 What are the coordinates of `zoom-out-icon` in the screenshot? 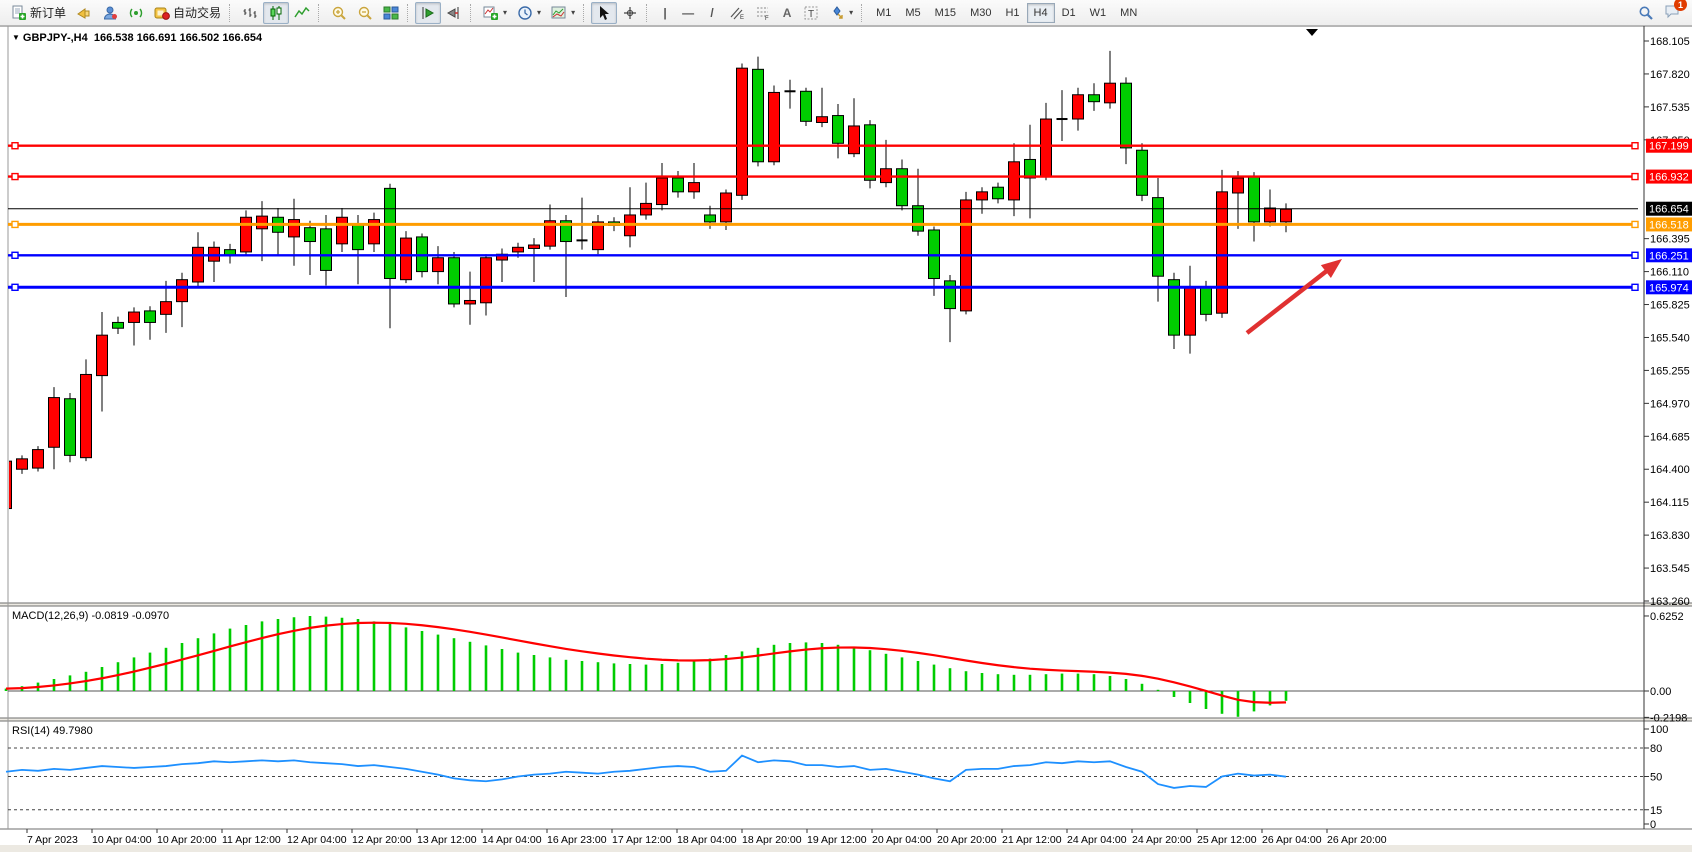 It's located at (365, 13).